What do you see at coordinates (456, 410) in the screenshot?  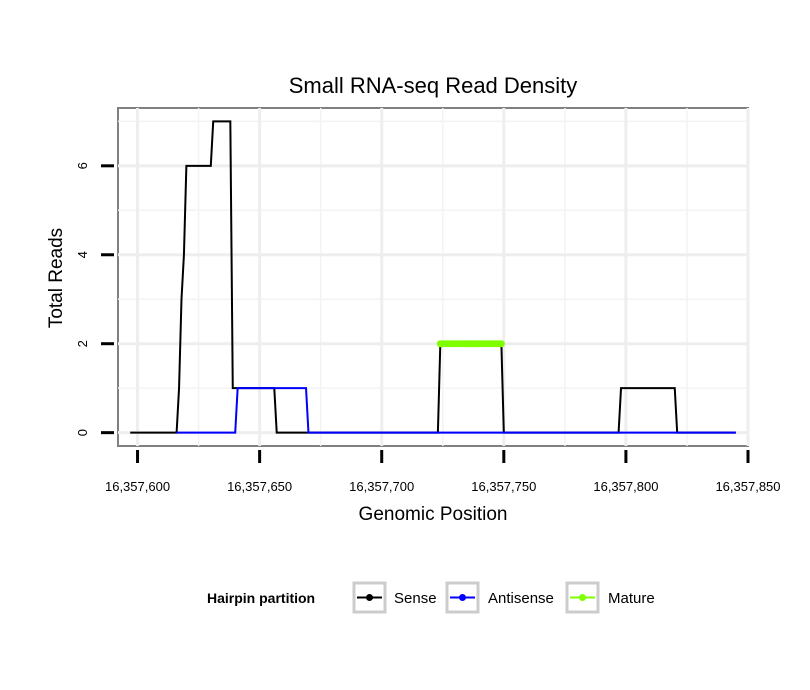 I see `series-line-antisense` at bounding box center [456, 410].